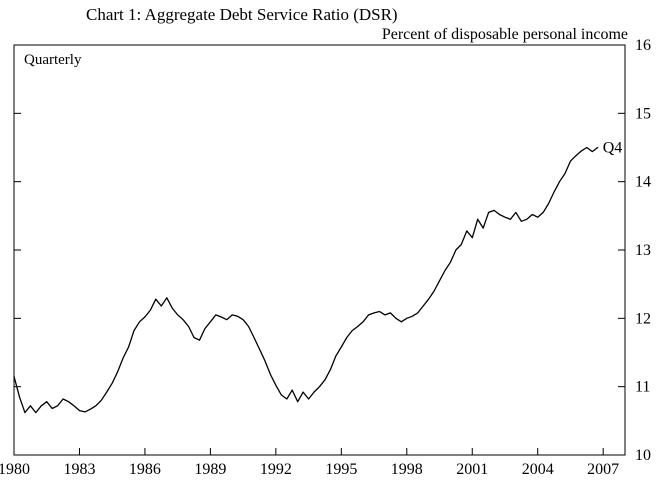 This screenshot has width=671, height=490. Describe the element at coordinates (642, 387) in the screenshot. I see `y-tick-label: 11` at that location.